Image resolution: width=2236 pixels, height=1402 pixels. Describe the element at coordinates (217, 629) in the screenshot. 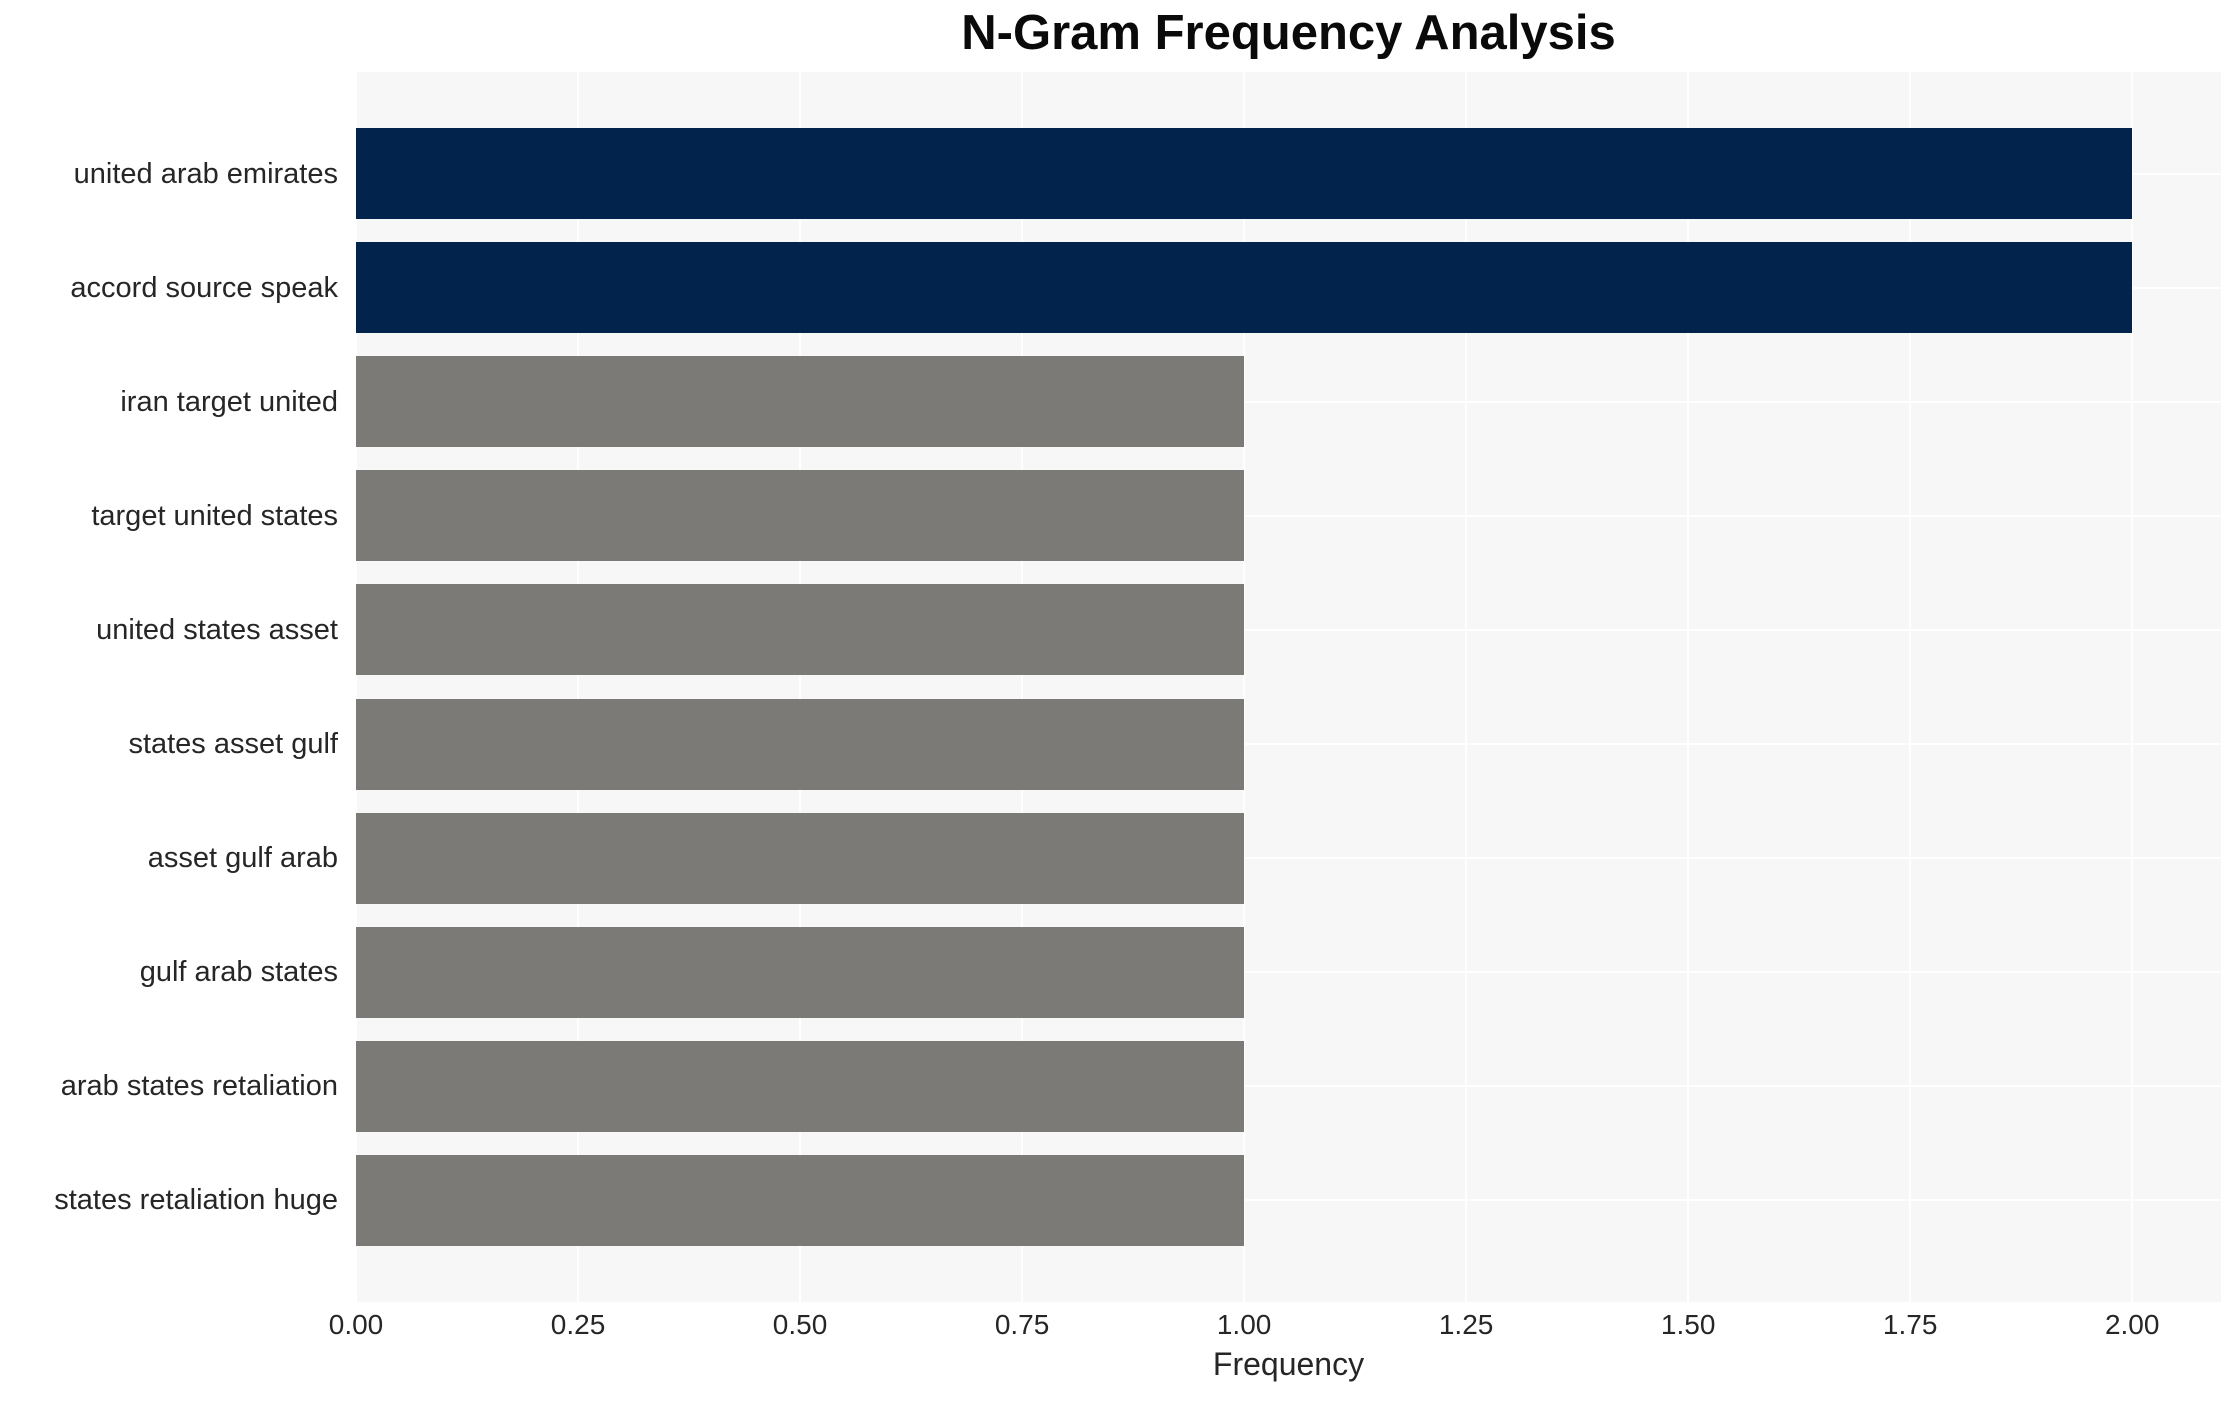

I see `y-axis-label: united states asset` at that location.